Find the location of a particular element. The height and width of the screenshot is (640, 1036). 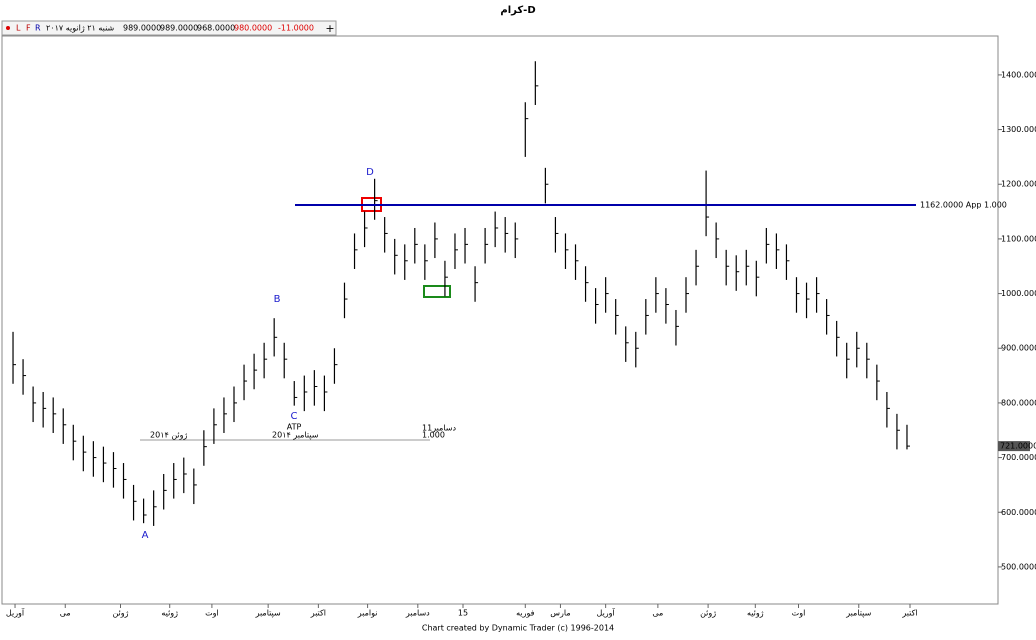

flag: L is located at coordinates (18, 28).